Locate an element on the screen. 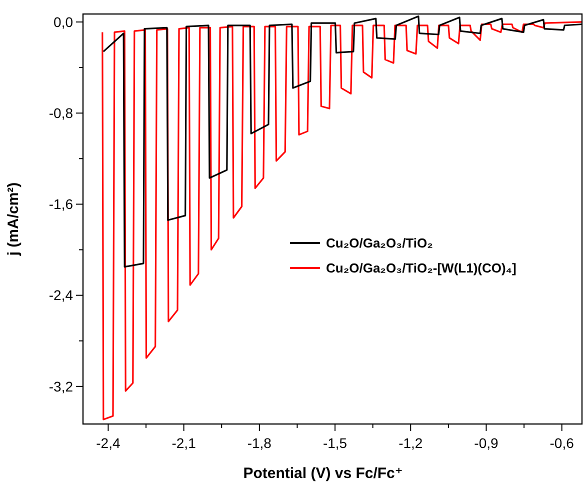  y-tick-label: -3,2 is located at coordinates (61, 386).